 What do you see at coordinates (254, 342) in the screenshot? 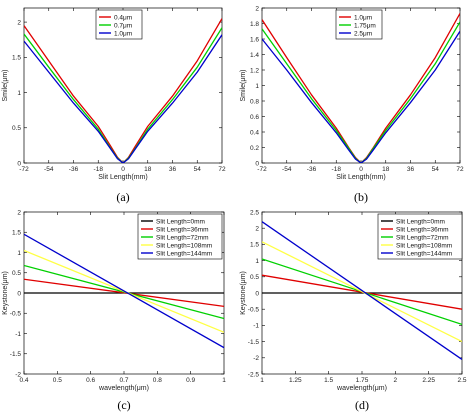
I see `y-tick-label: -1.5` at bounding box center [254, 342].